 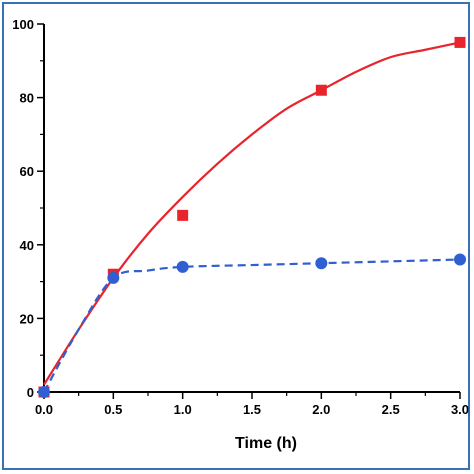 I want to click on x-axis-title: Time (h), so click(x=266, y=443).